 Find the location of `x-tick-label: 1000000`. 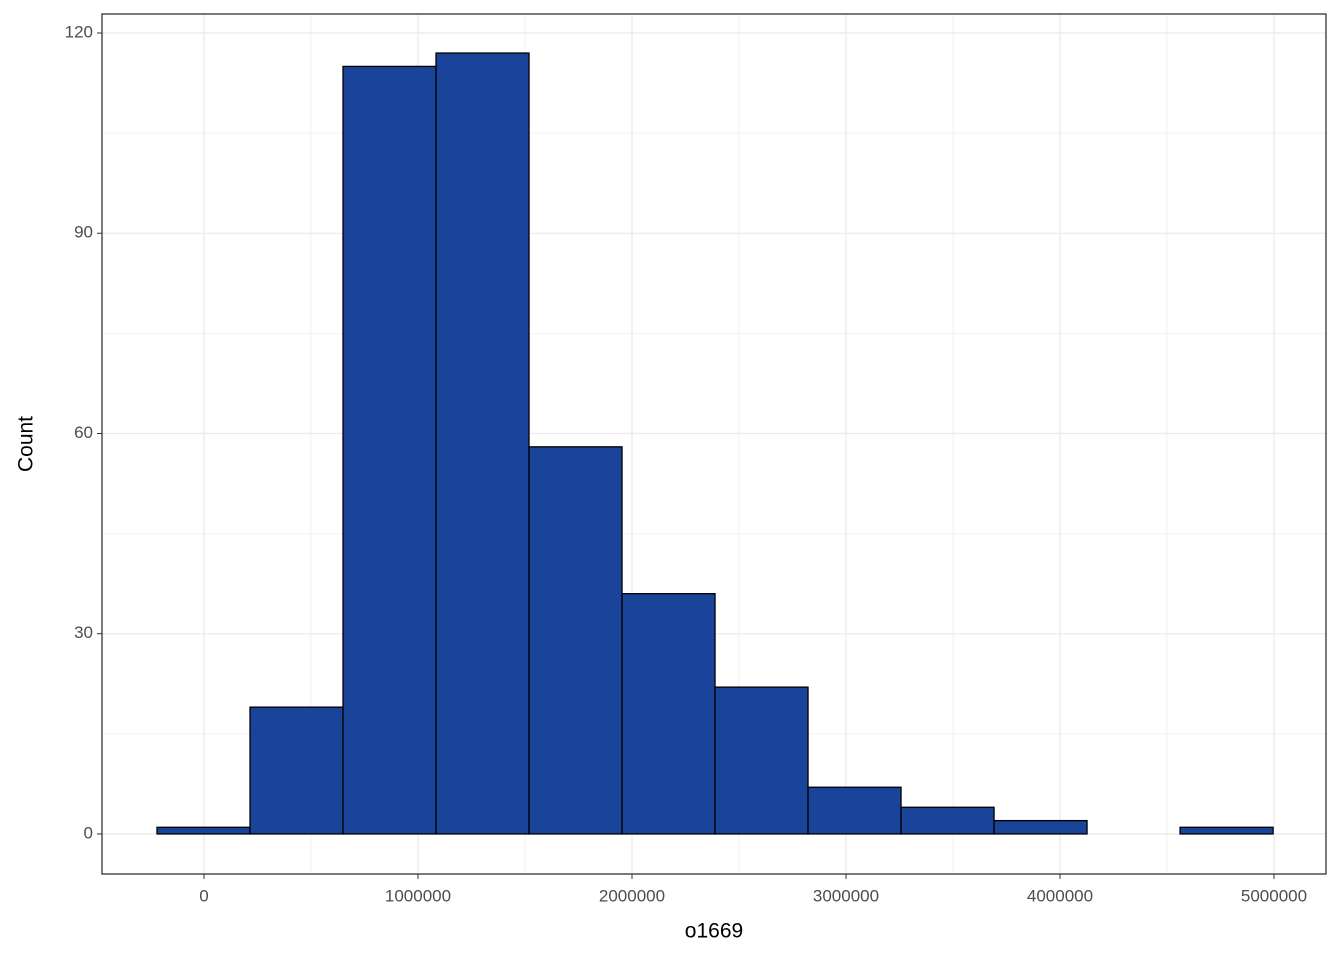

x-tick-label: 1000000 is located at coordinates (418, 895).